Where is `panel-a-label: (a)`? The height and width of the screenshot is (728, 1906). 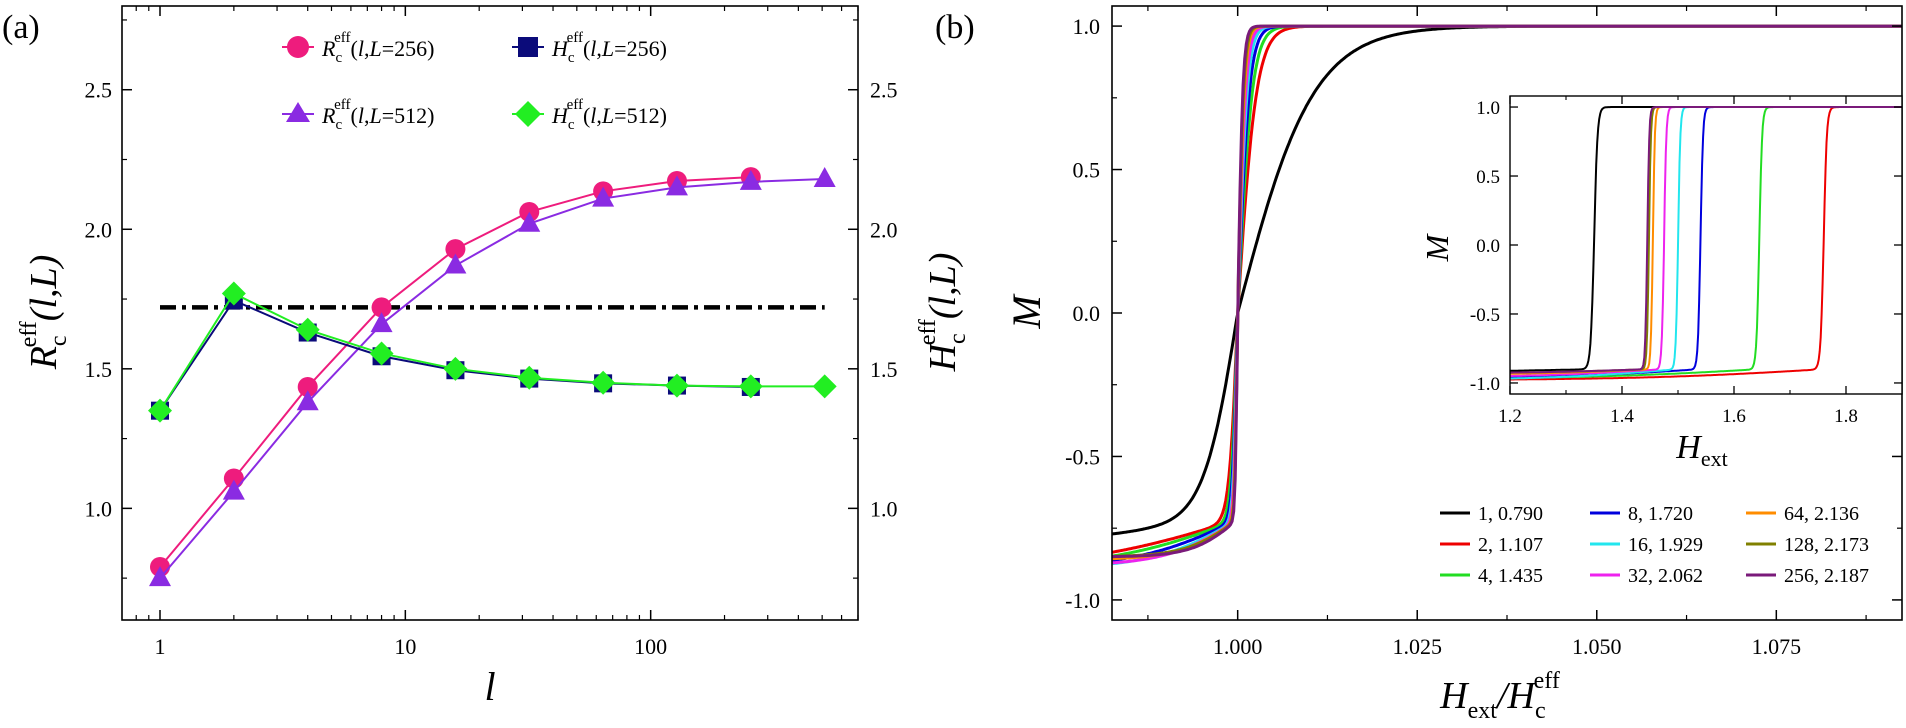
panel-a-label: (a) is located at coordinates (21, 27).